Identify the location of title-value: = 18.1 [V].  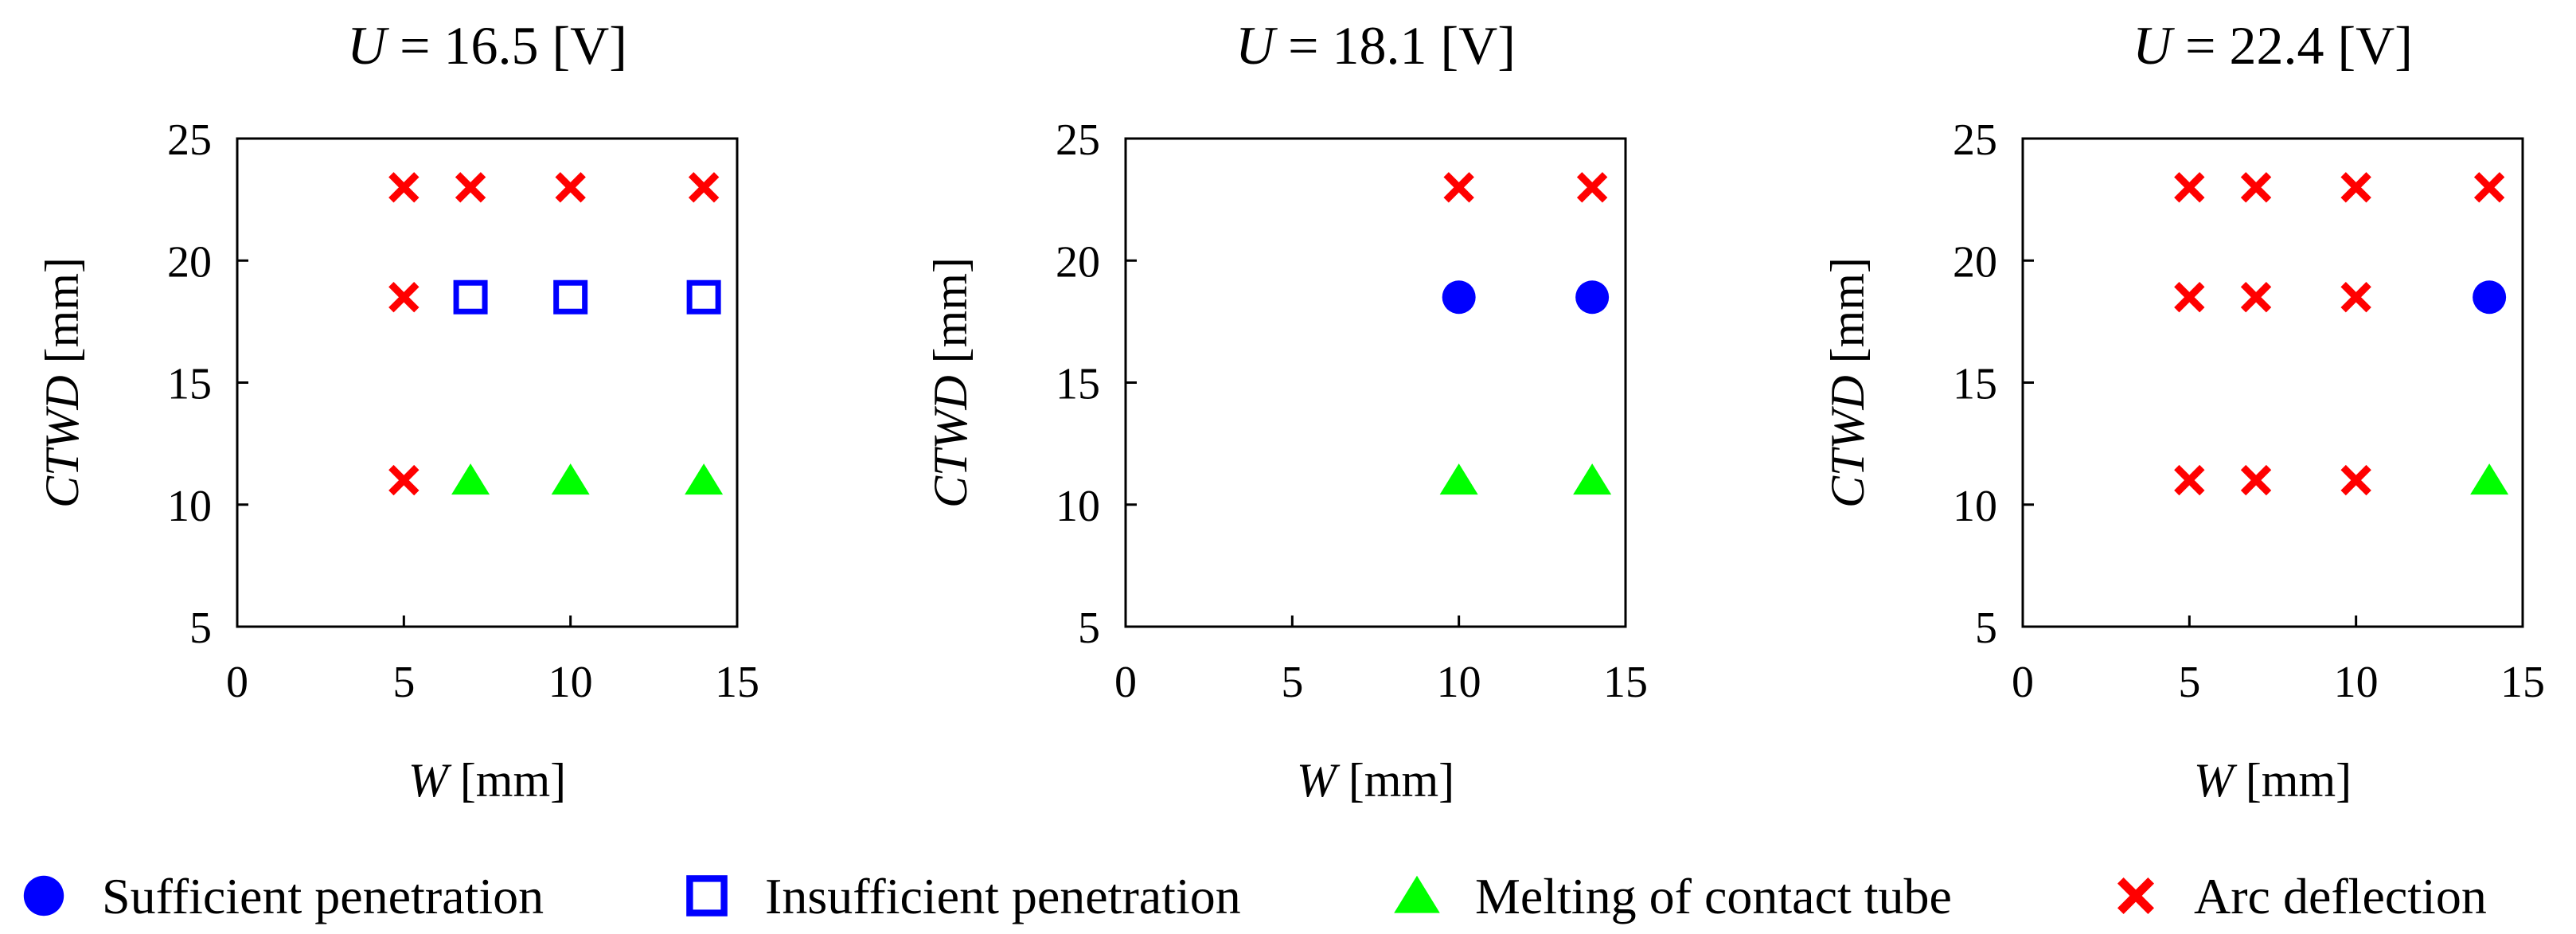
(1395, 45).